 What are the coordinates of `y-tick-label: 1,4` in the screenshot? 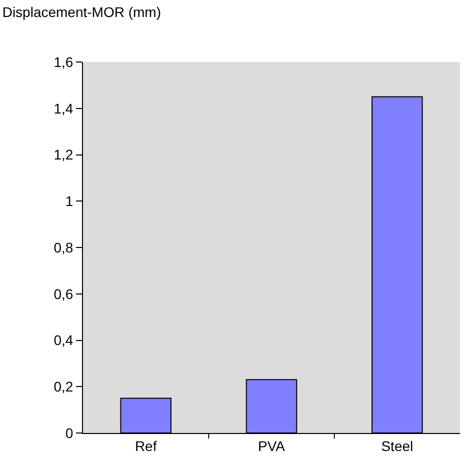 It's located at (64, 108).